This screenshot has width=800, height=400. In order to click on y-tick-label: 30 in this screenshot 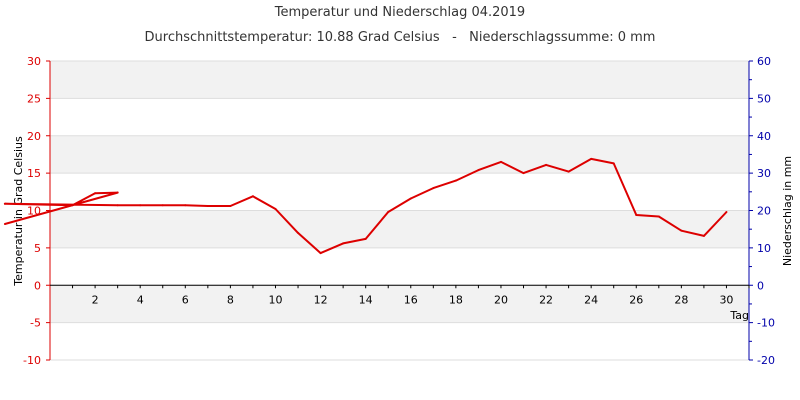, I will do `click(34, 61)`.